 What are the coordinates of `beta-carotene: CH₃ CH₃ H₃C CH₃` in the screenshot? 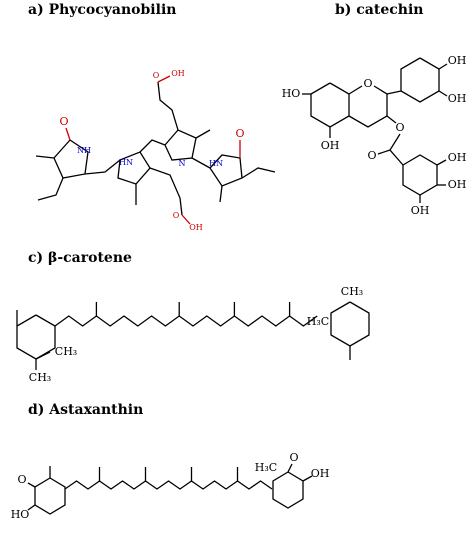 It's located at (193, 334).